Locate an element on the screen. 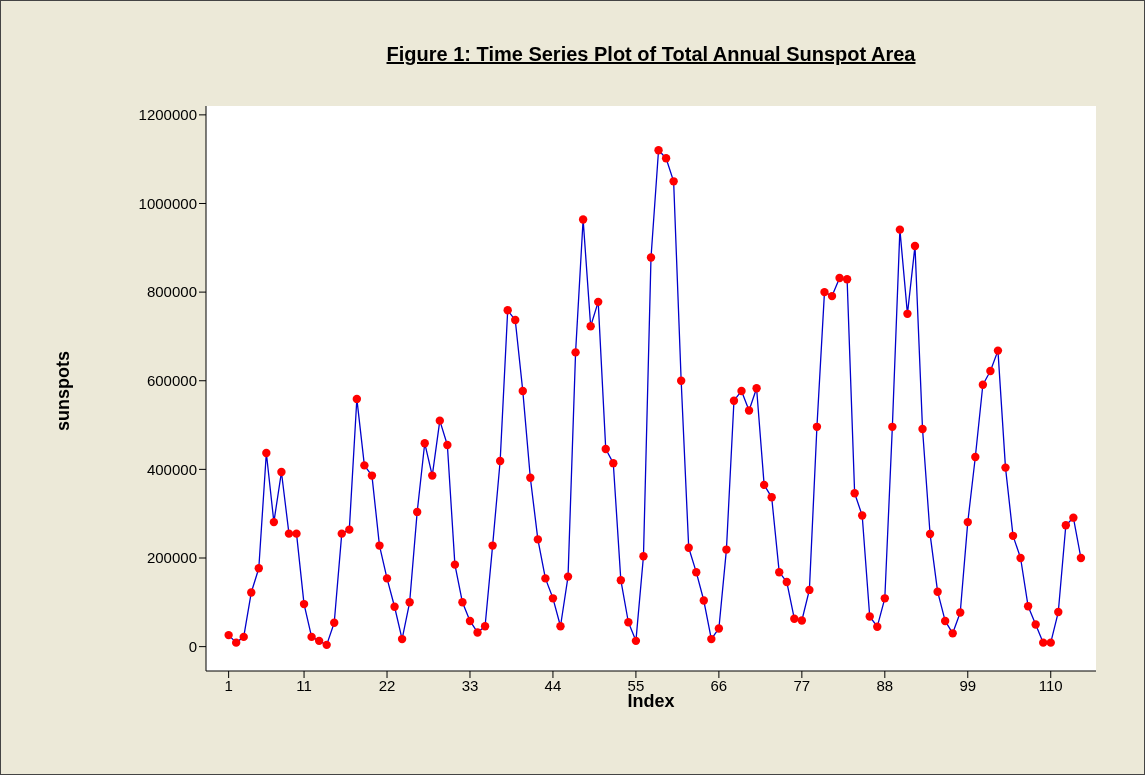  chart-title: Figure 1: Time Series Plot of Total Annual Sunspot Area is located at coordinates (651, 54).